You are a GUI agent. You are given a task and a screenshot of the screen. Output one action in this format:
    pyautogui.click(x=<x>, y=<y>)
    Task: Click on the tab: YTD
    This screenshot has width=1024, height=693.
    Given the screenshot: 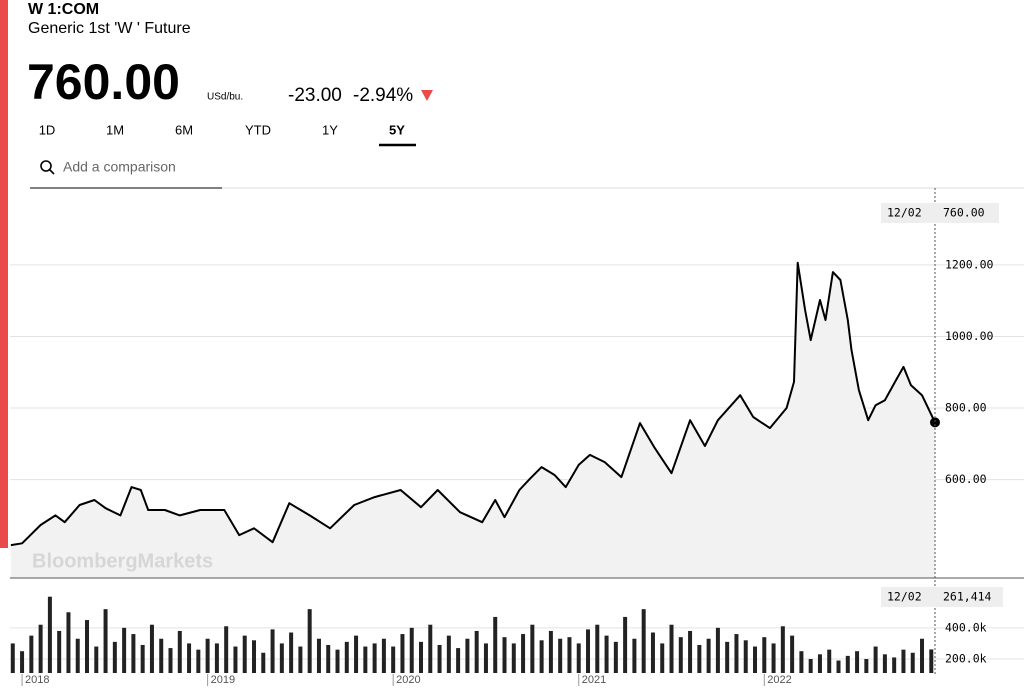 What is the action you would take?
    pyautogui.click(x=258, y=129)
    